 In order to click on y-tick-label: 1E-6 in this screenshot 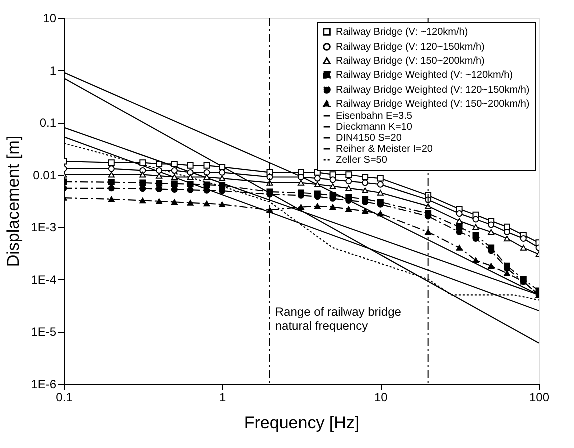, I will do `click(44, 385)`.